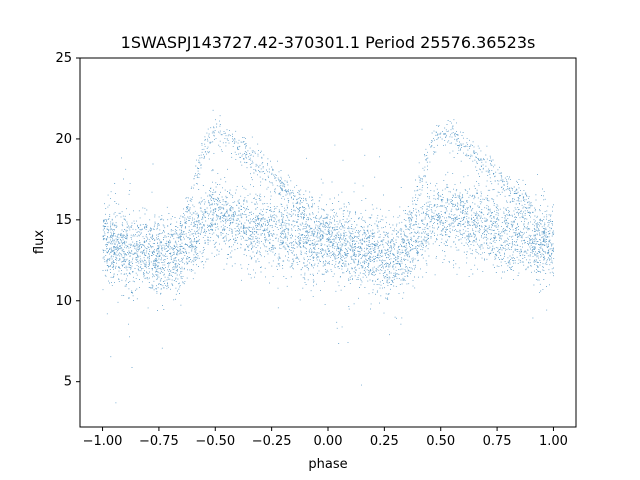  I want to click on x-tick-label: 0.50, so click(440, 441).